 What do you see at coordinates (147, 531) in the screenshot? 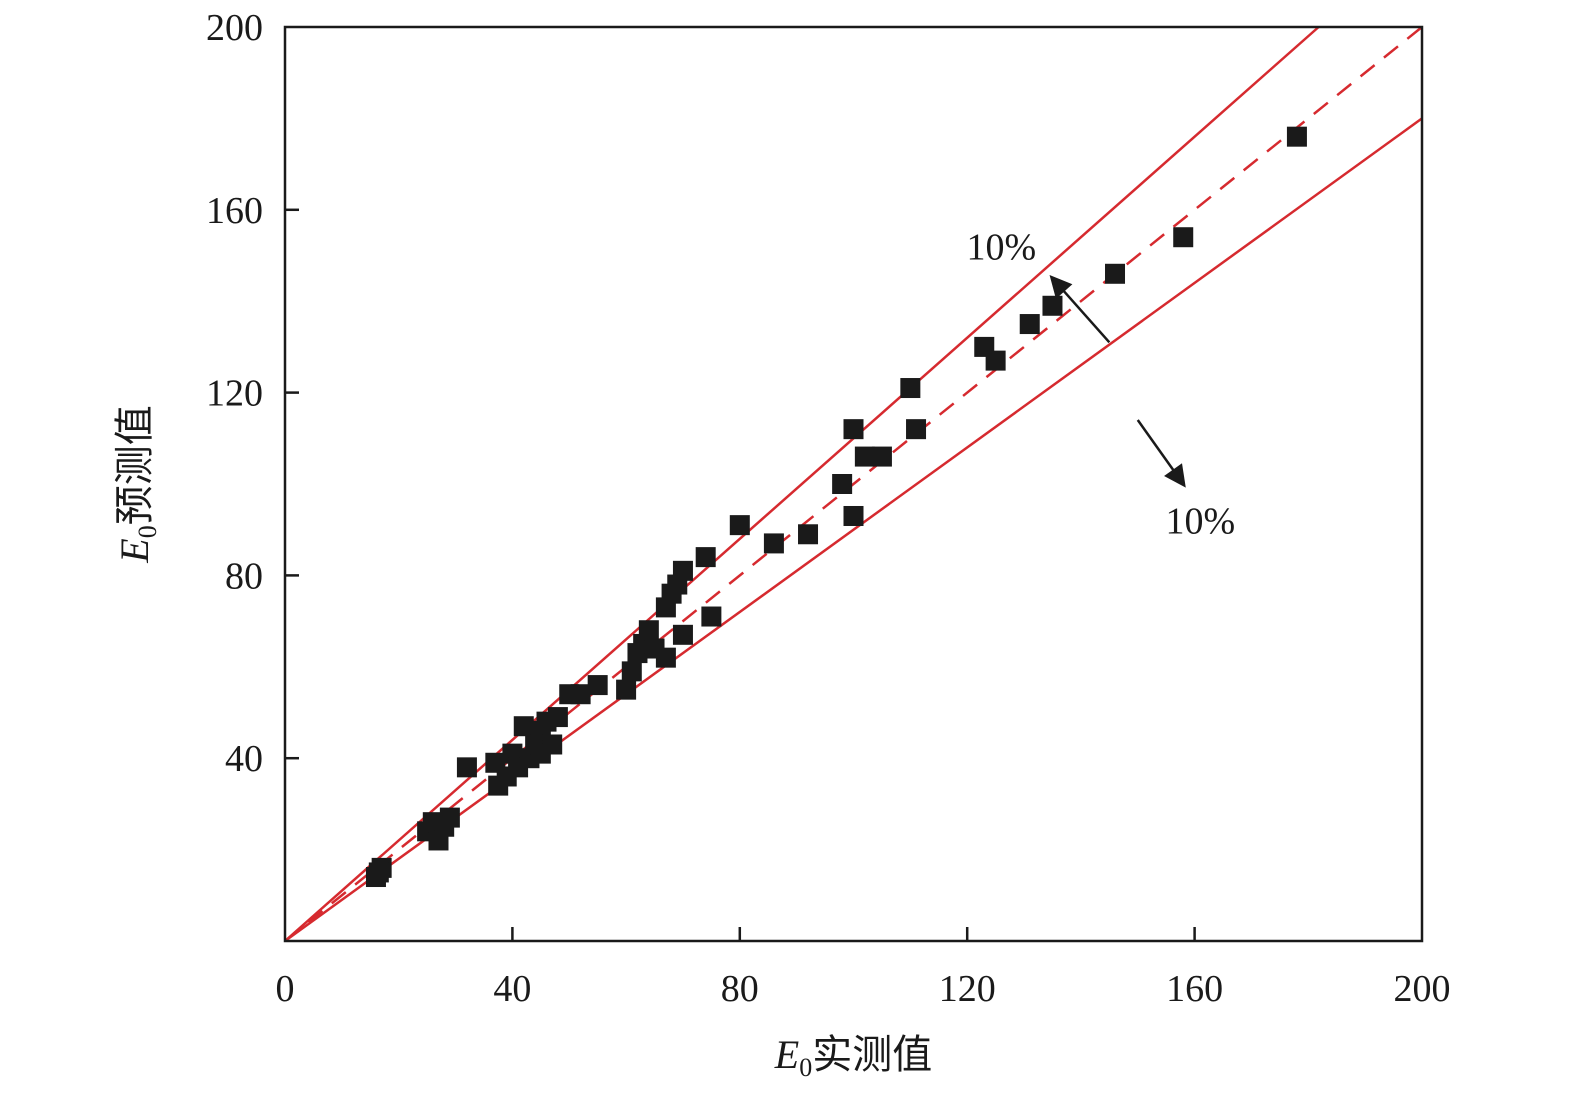
I see `y-axis-title-sub: 0` at bounding box center [147, 531].